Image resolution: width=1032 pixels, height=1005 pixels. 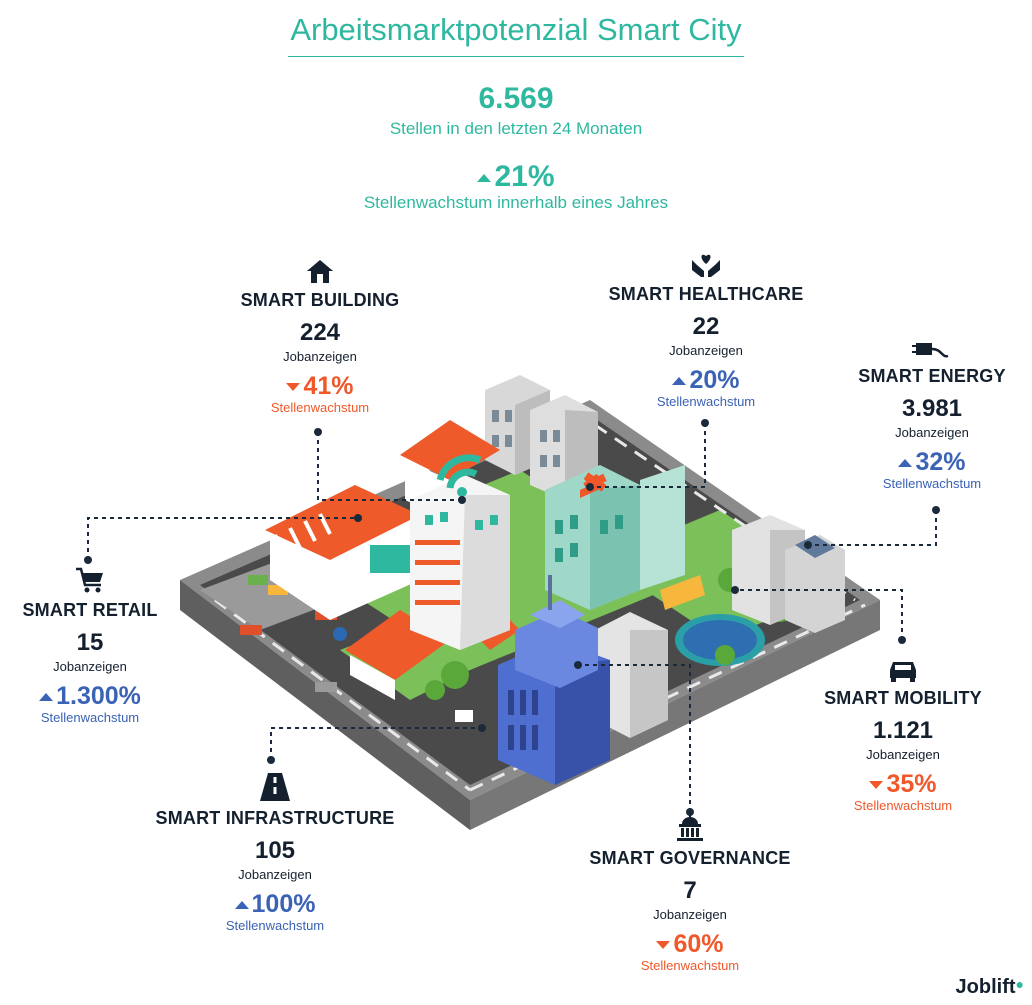 I want to click on car-icon, so click(x=903, y=672).